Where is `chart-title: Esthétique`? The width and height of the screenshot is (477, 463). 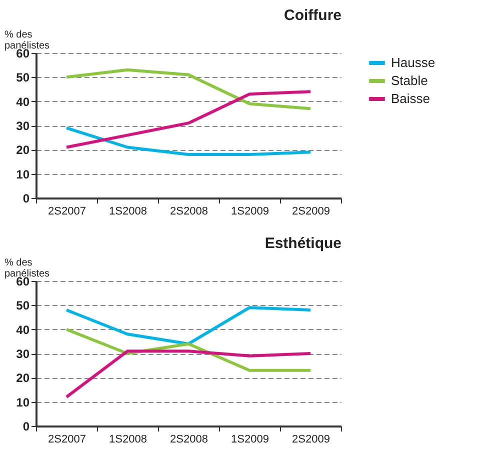
chart-title: Esthétique is located at coordinates (303, 243).